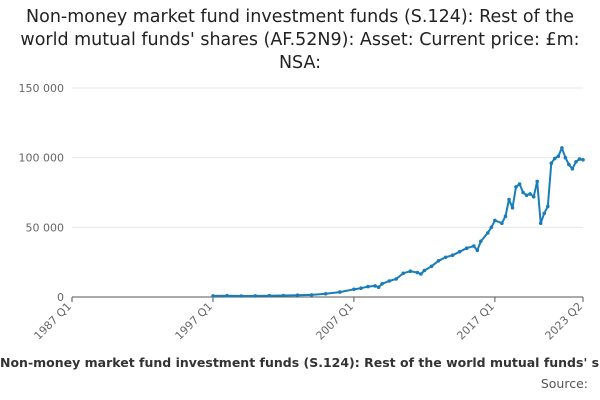 This screenshot has height=400, width=600. What do you see at coordinates (475, 321) in the screenshot?
I see `x-tick-label: 2017 Q1` at bounding box center [475, 321].